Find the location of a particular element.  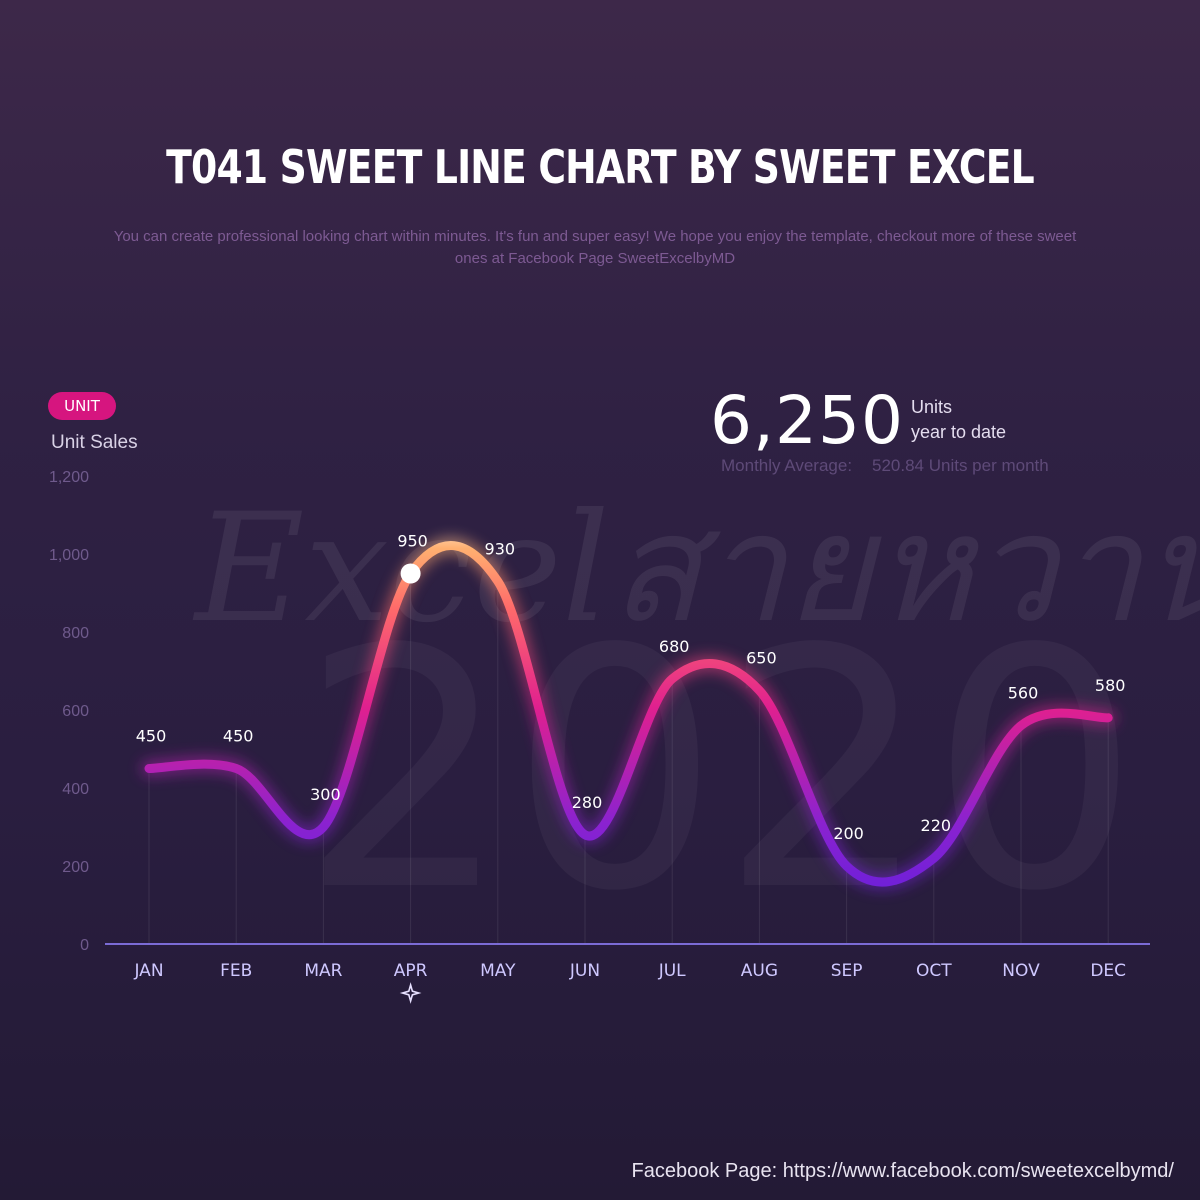

data-label: 950 is located at coordinates (412, 541).